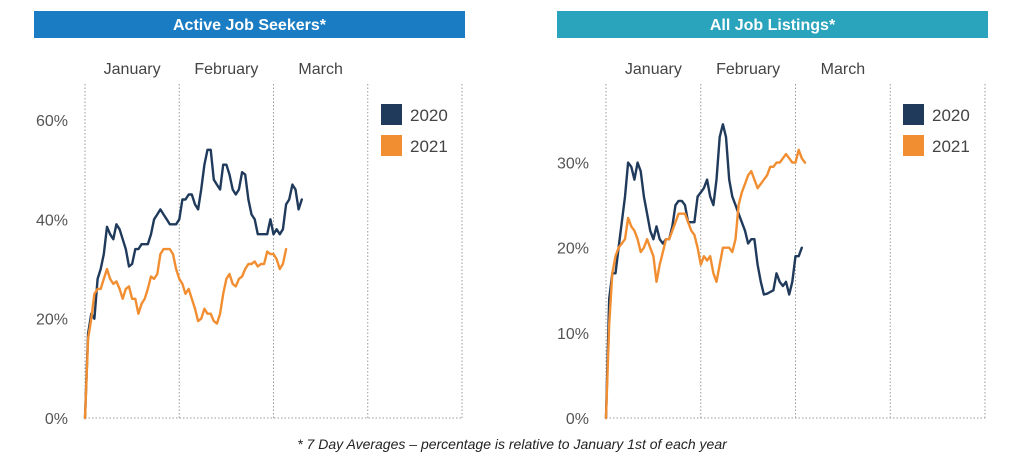 Image resolution: width=1024 pixels, height=474 pixels. I want to click on chart2-y-tick-label: 0%, so click(577, 419).